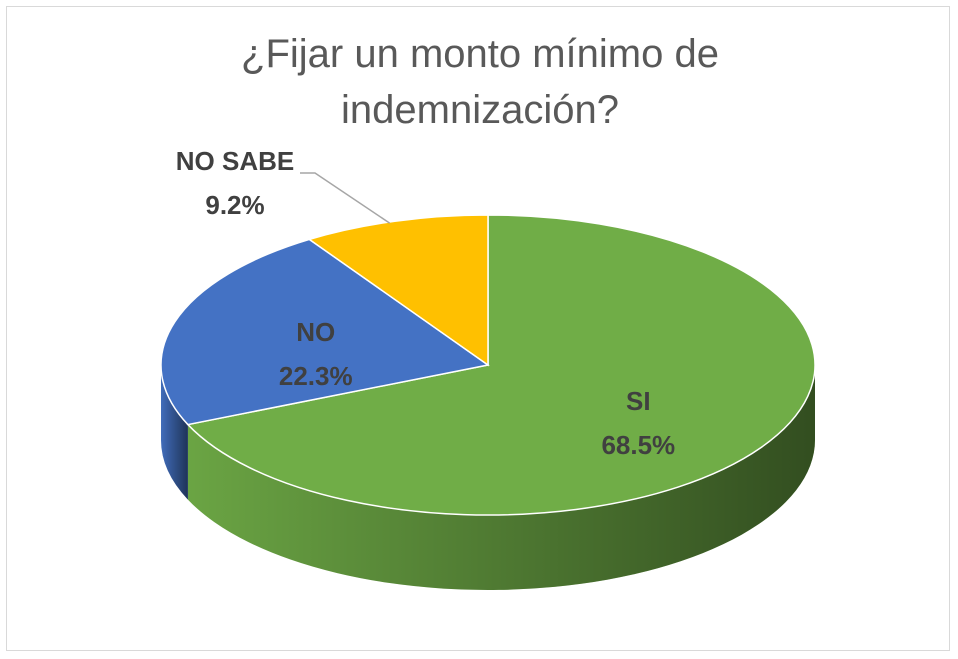  What do you see at coordinates (234, 205) in the screenshot?
I see `data-label-value: 9.2%` at bounding box center [234, 205].